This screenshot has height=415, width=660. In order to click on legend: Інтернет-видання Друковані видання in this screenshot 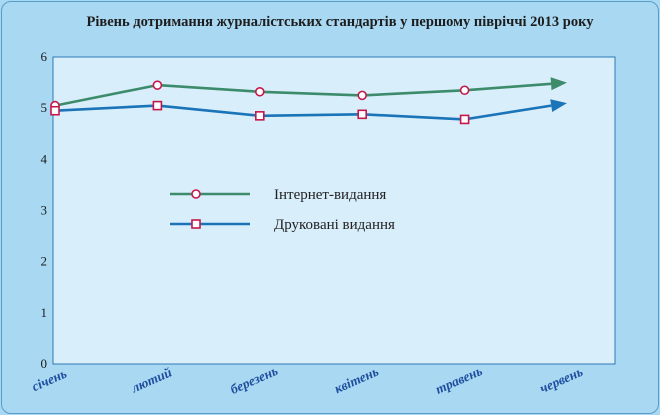, I will do `click(282, 210)`.